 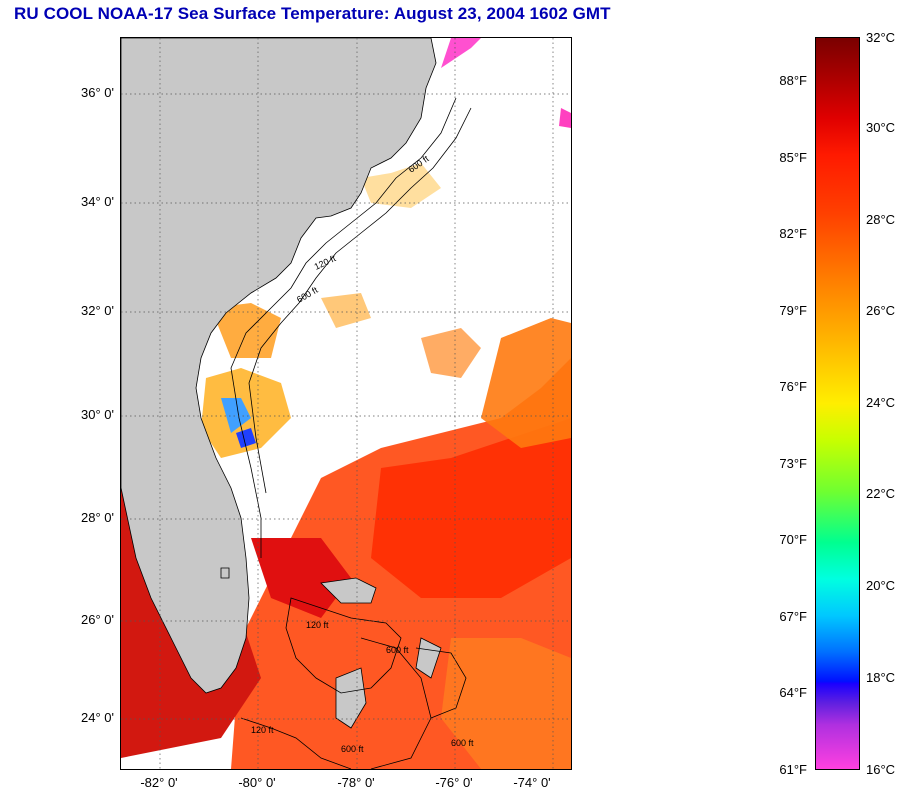 I want to click on celsius-label: 22°C, so click(x=881, y=493).